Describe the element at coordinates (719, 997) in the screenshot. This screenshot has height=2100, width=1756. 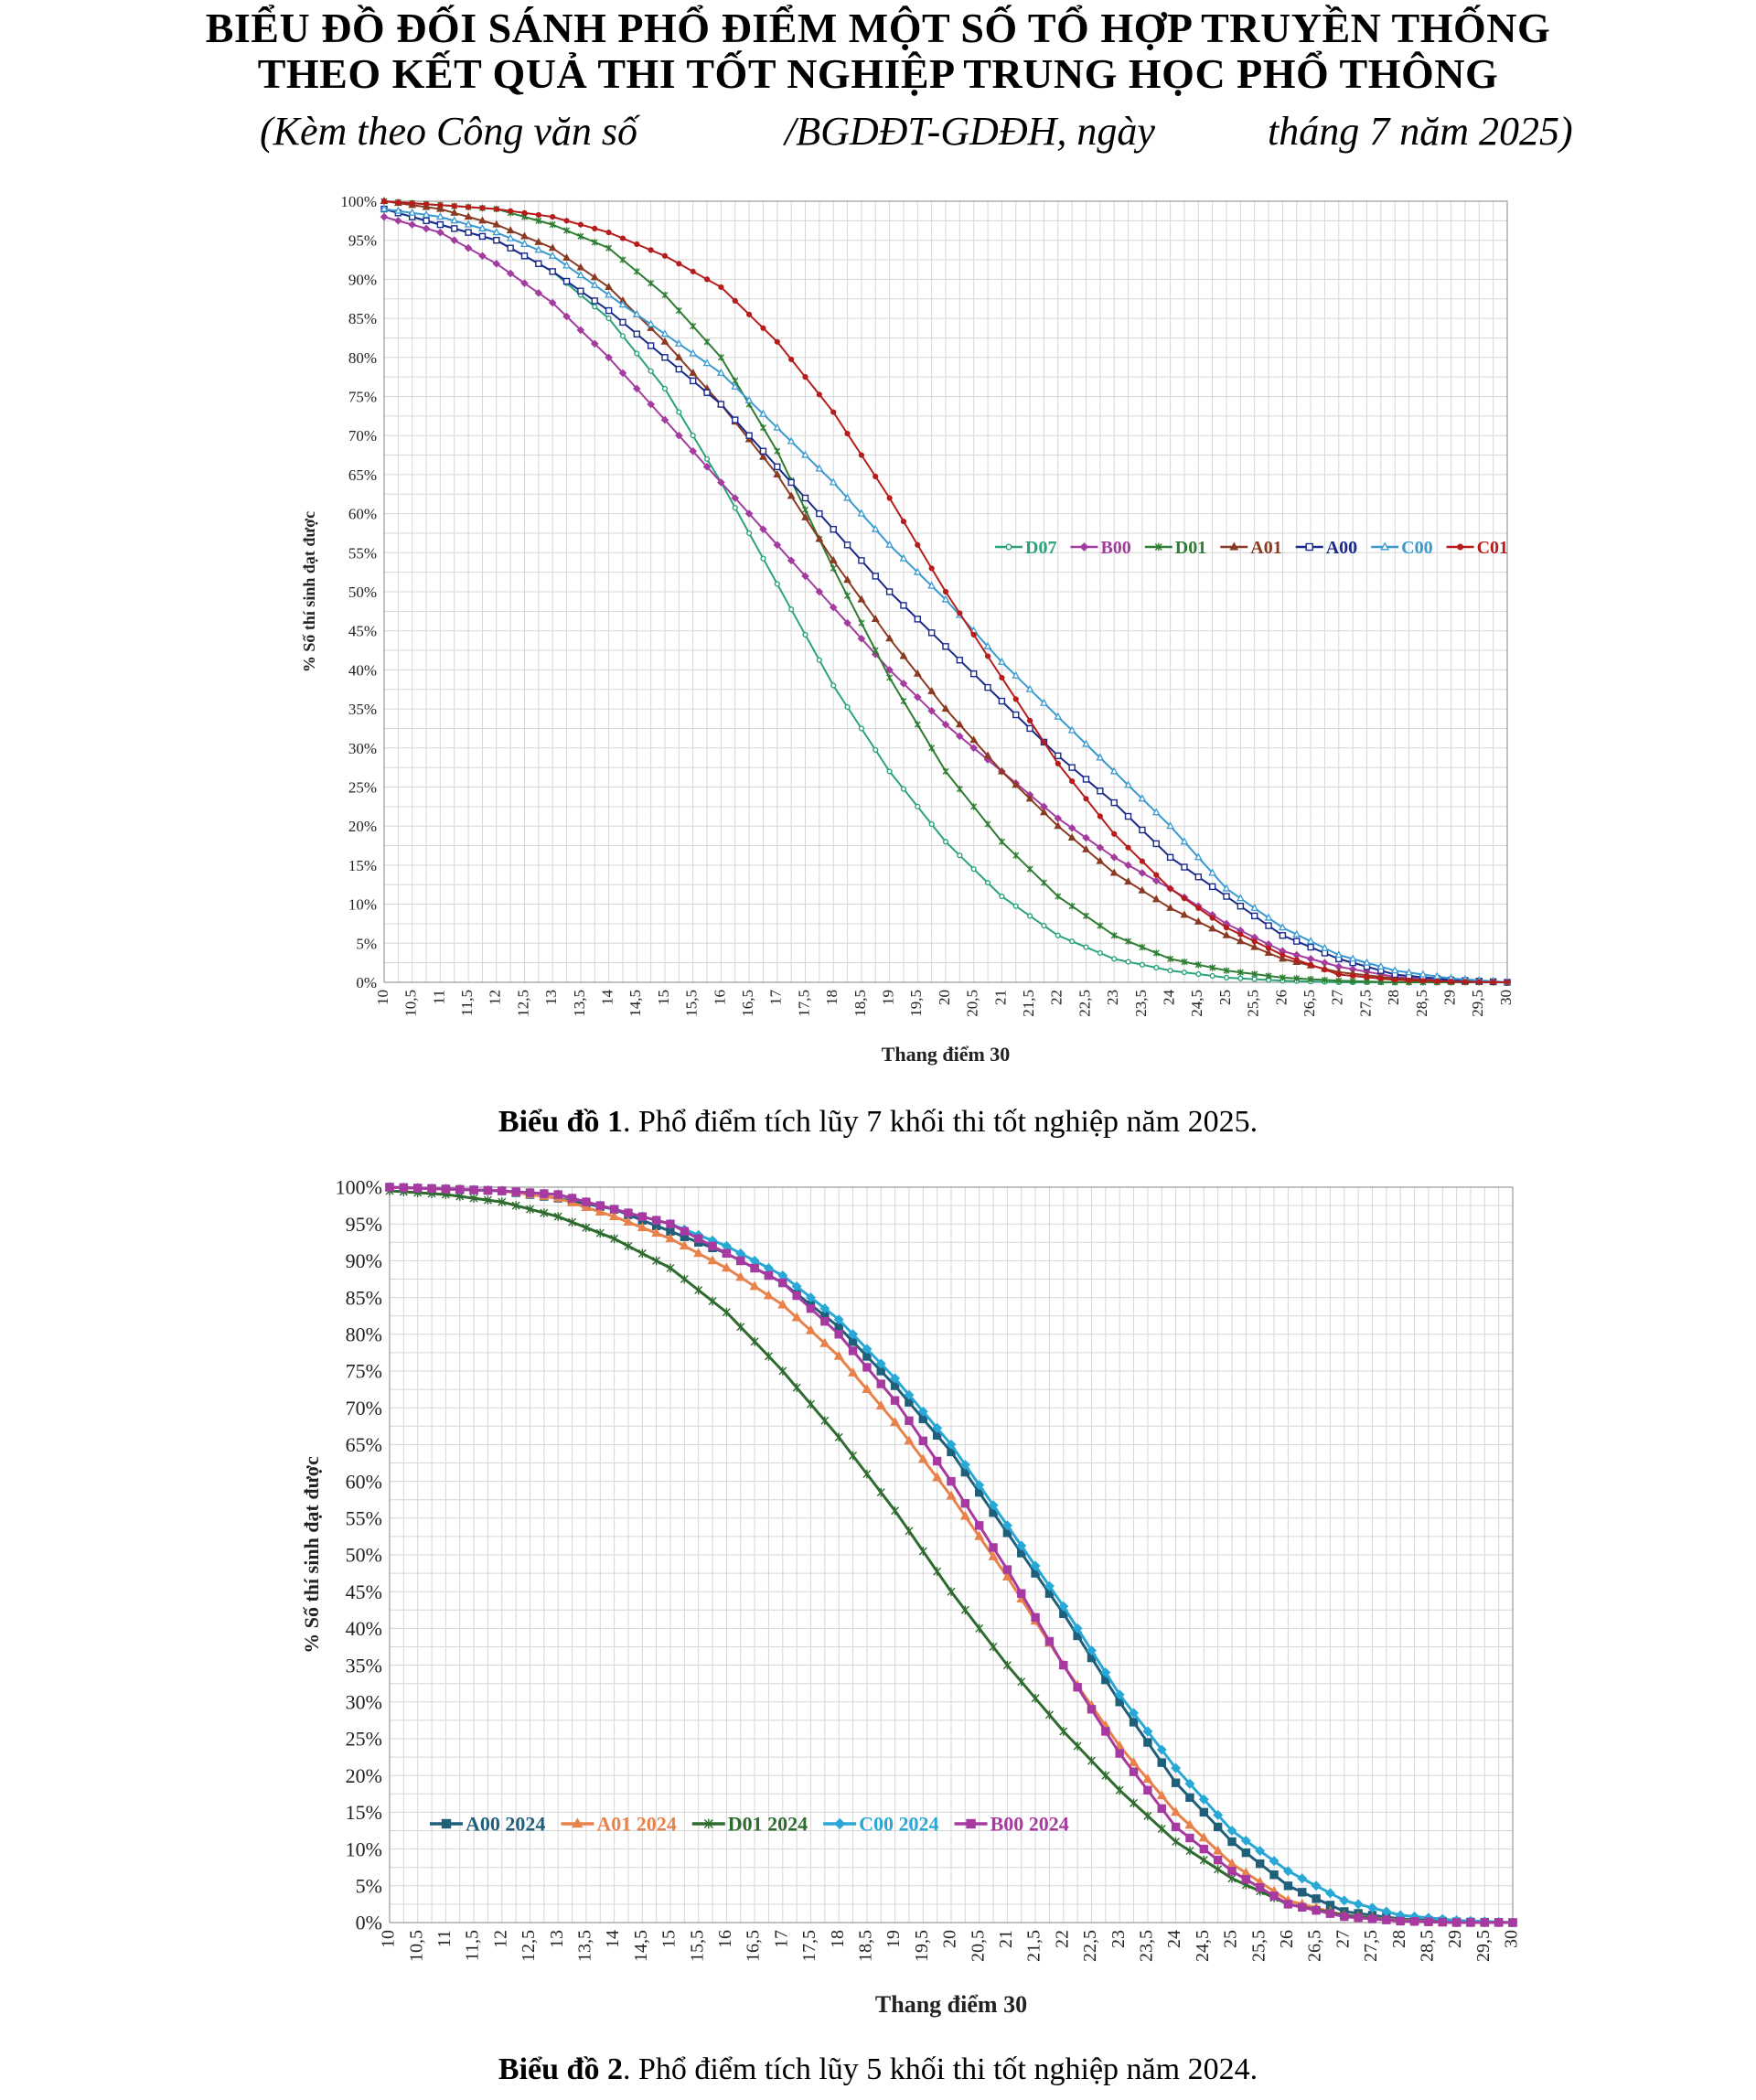
I see `x-tick-label: 16` at that location.